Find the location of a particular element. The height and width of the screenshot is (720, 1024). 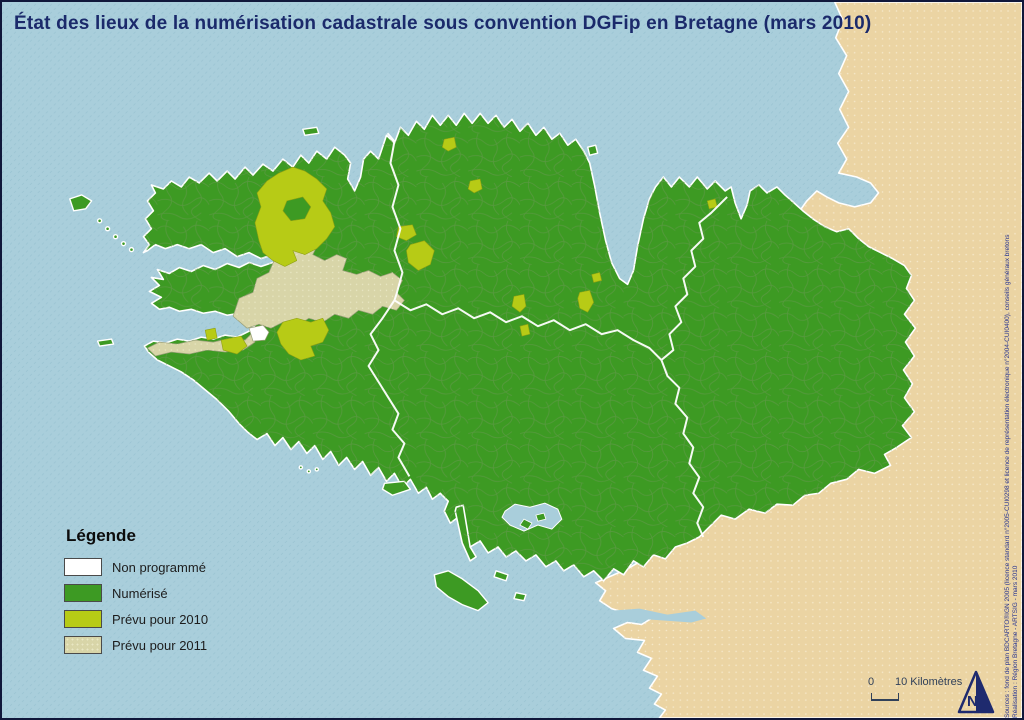

commune-digitized-enclave is located at coordinates (297, 209).